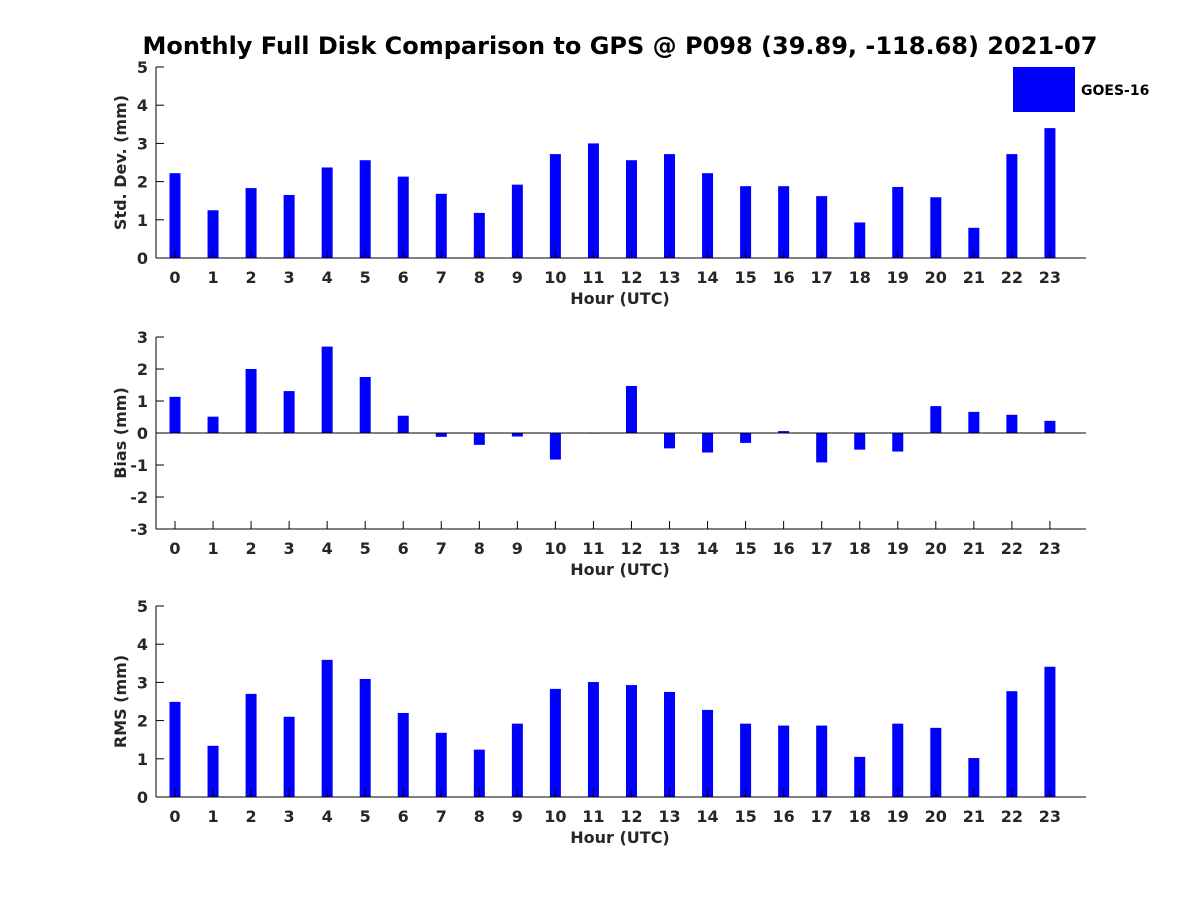 Image resolution: width=1200 pixels, height=900 pixels. What do you see at coordinates (479, 816) in the screenshot?
I see `x-tick-label: 8` at bounding box center [479, 816].